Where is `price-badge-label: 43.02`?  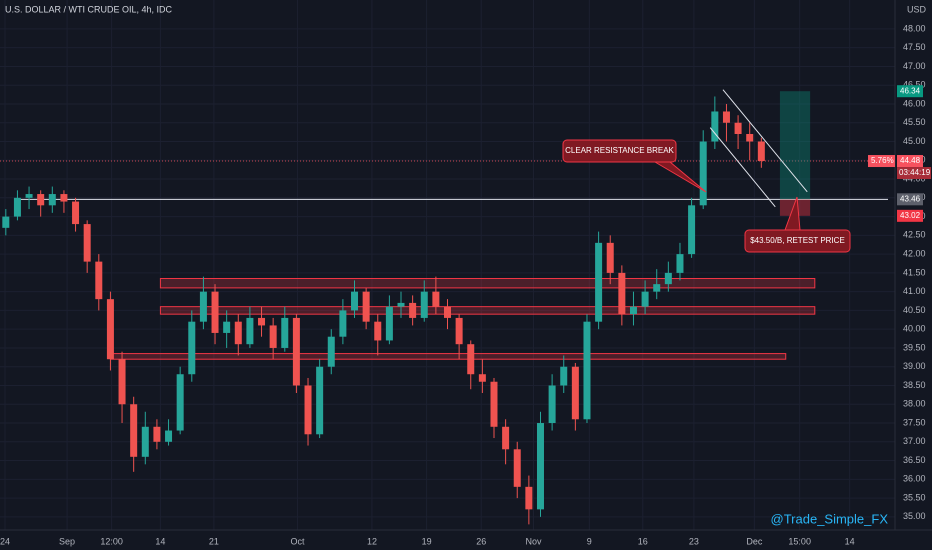 price-badge-label: 43.02 is located at coordinates (910, 215).